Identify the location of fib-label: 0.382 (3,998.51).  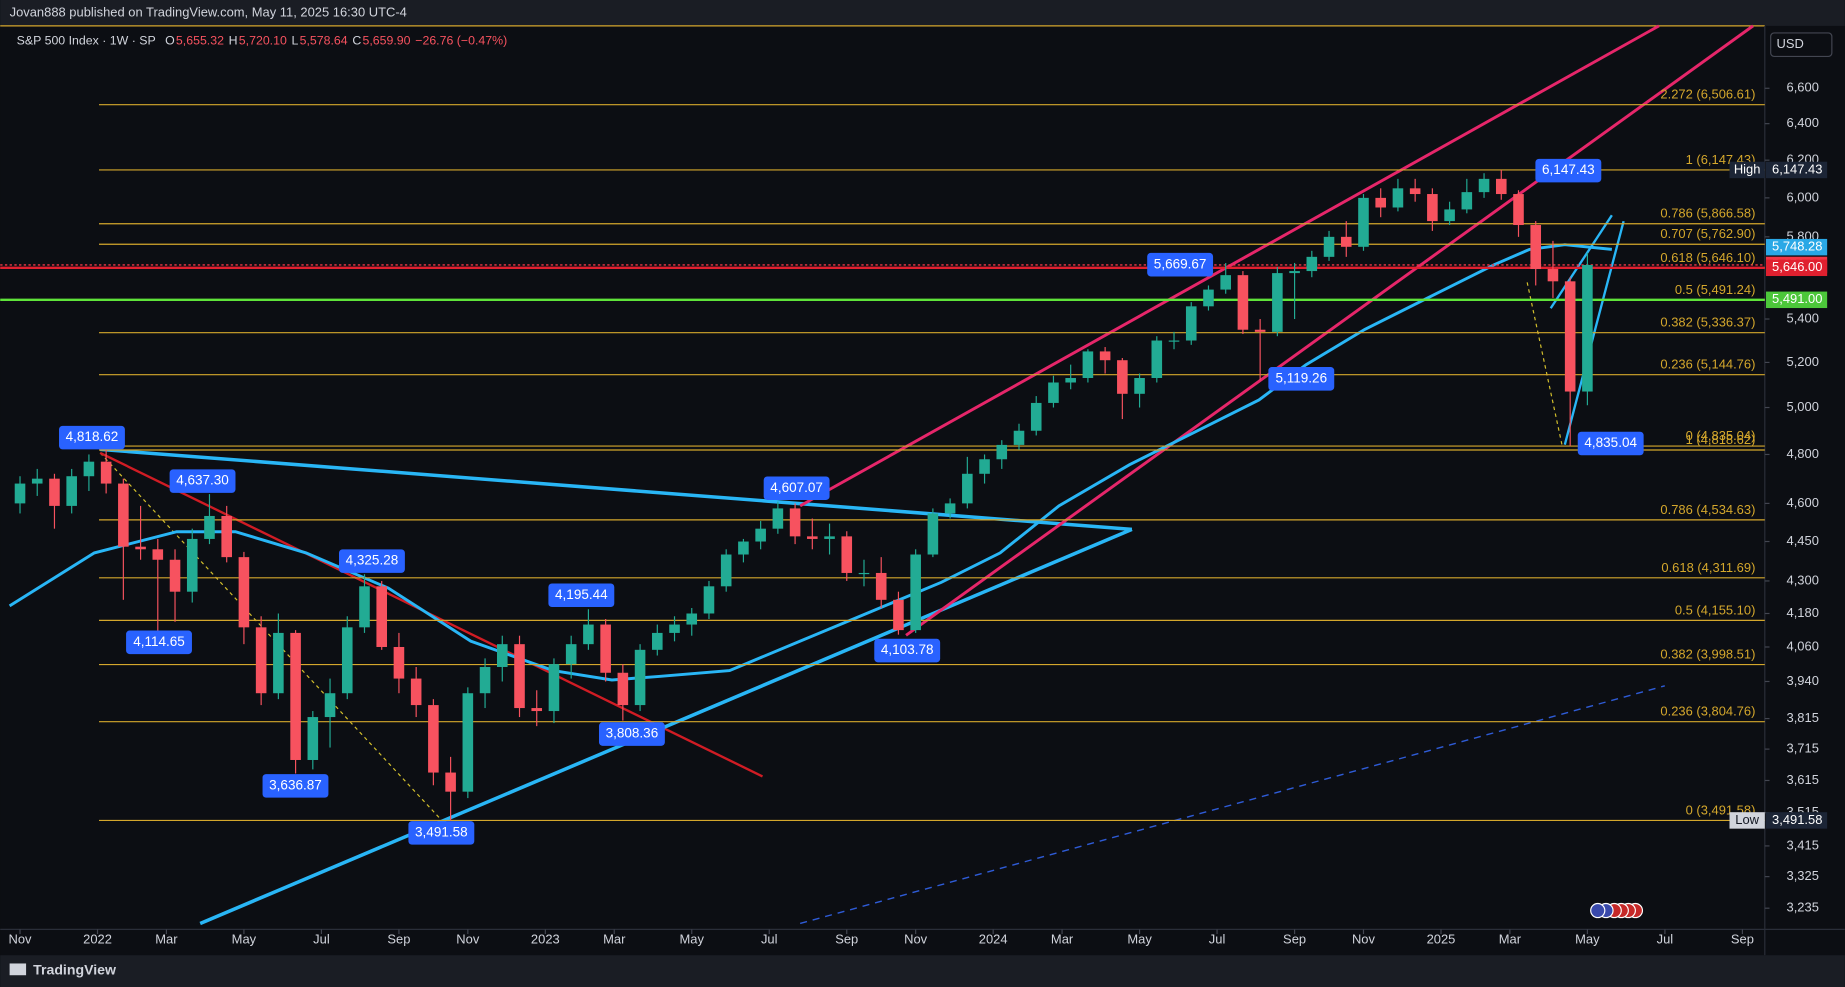
(1707, 654).